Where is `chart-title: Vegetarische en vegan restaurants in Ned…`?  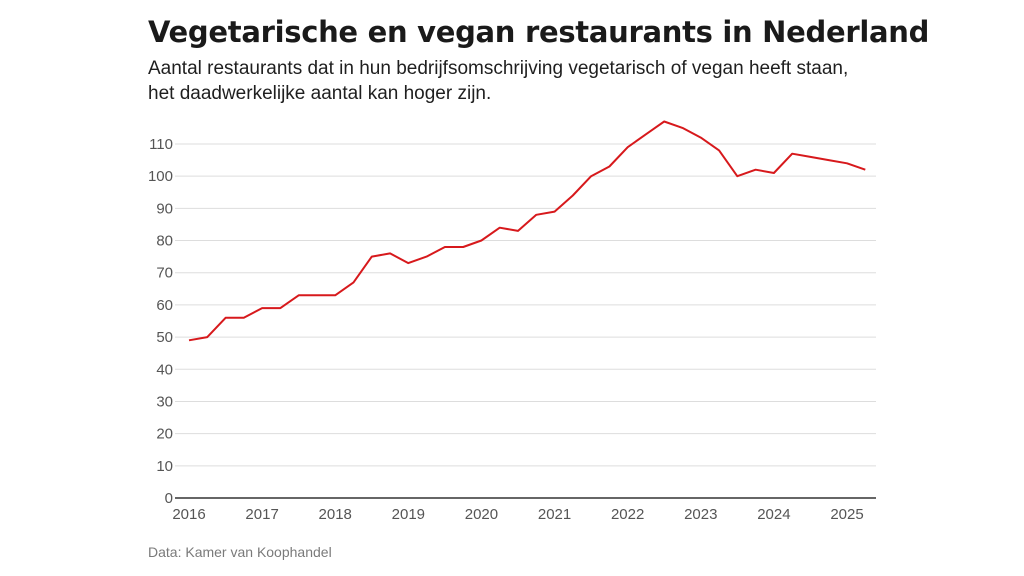 chart-title: Vegetarische en vegan restaurants in Ned… is located at coordinates (539, 32).